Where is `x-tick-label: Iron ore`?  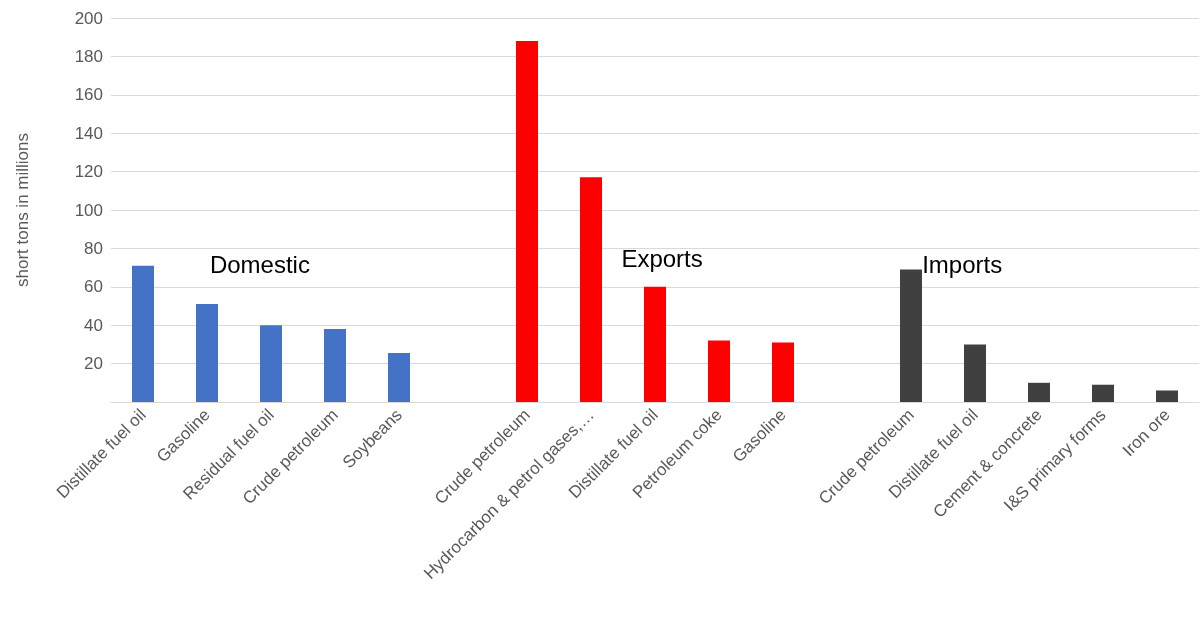 x-tick-label: Iron ore is located at coordinates (1146, 433).